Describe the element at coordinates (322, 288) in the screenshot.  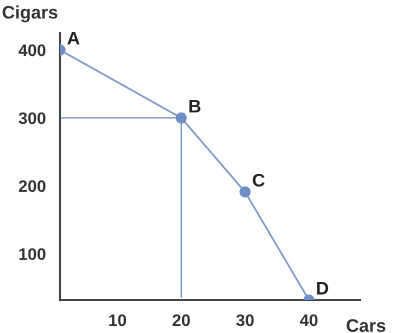
I see `annotation: D` at that location.